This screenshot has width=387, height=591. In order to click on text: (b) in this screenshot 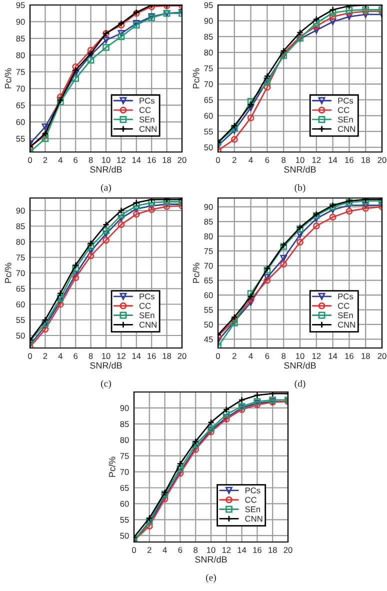, I will do `click(300, 188)`.